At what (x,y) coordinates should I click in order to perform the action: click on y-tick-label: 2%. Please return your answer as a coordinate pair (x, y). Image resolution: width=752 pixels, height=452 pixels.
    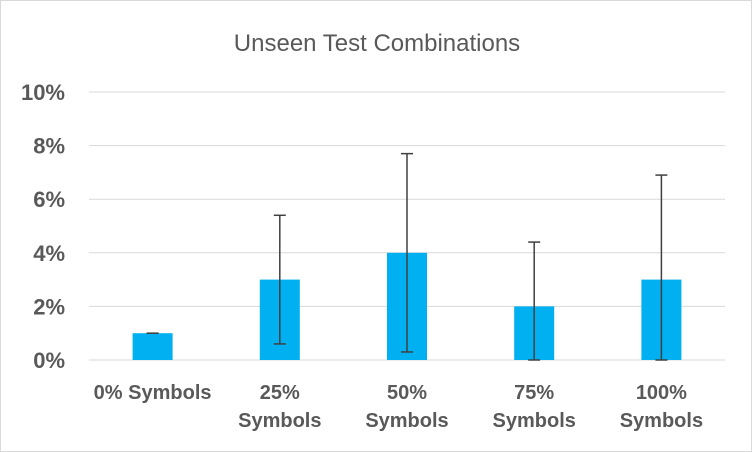
    Looking at the image, I should click on (49, 306).